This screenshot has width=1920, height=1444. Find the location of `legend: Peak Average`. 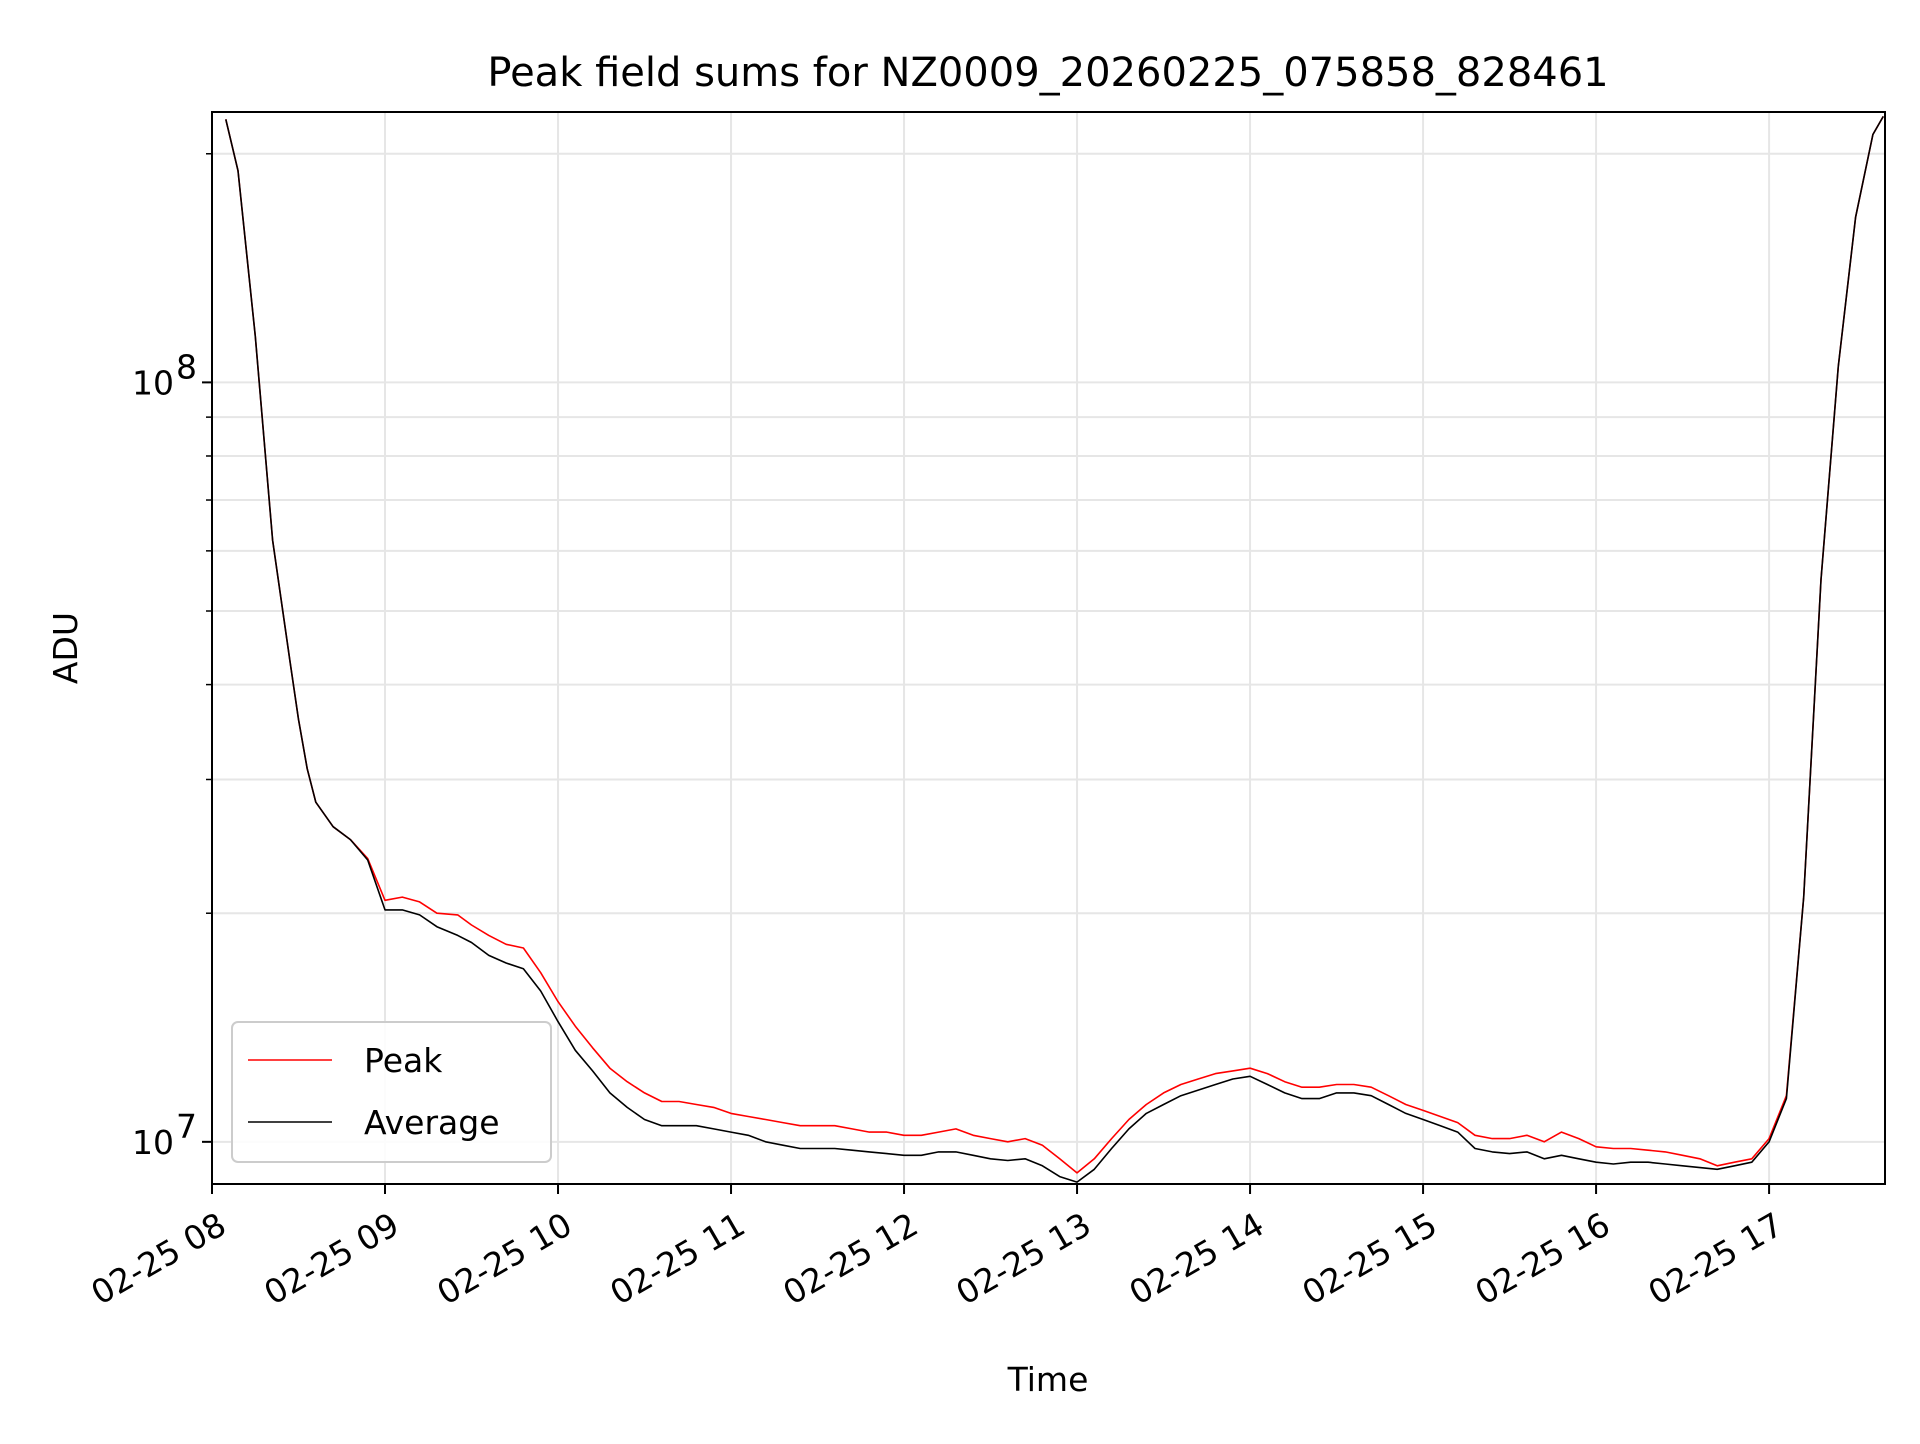

legend: Peak Average is located at coordinates (391, 1092).